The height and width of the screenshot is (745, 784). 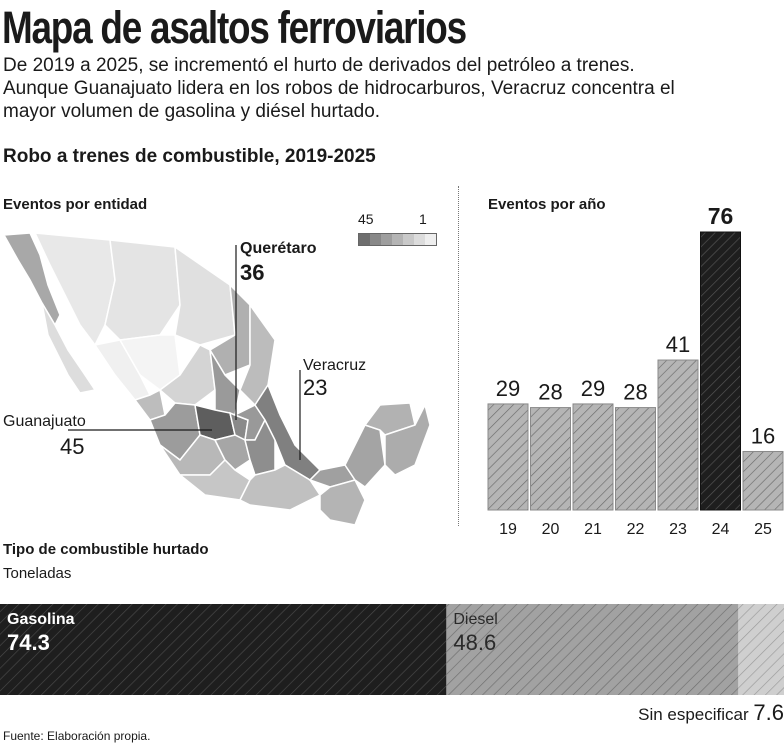 What do you see at coordinates (678, 344) in the screenshot?
I see `bar-value-23: 41` at bounding box center [678, 344].